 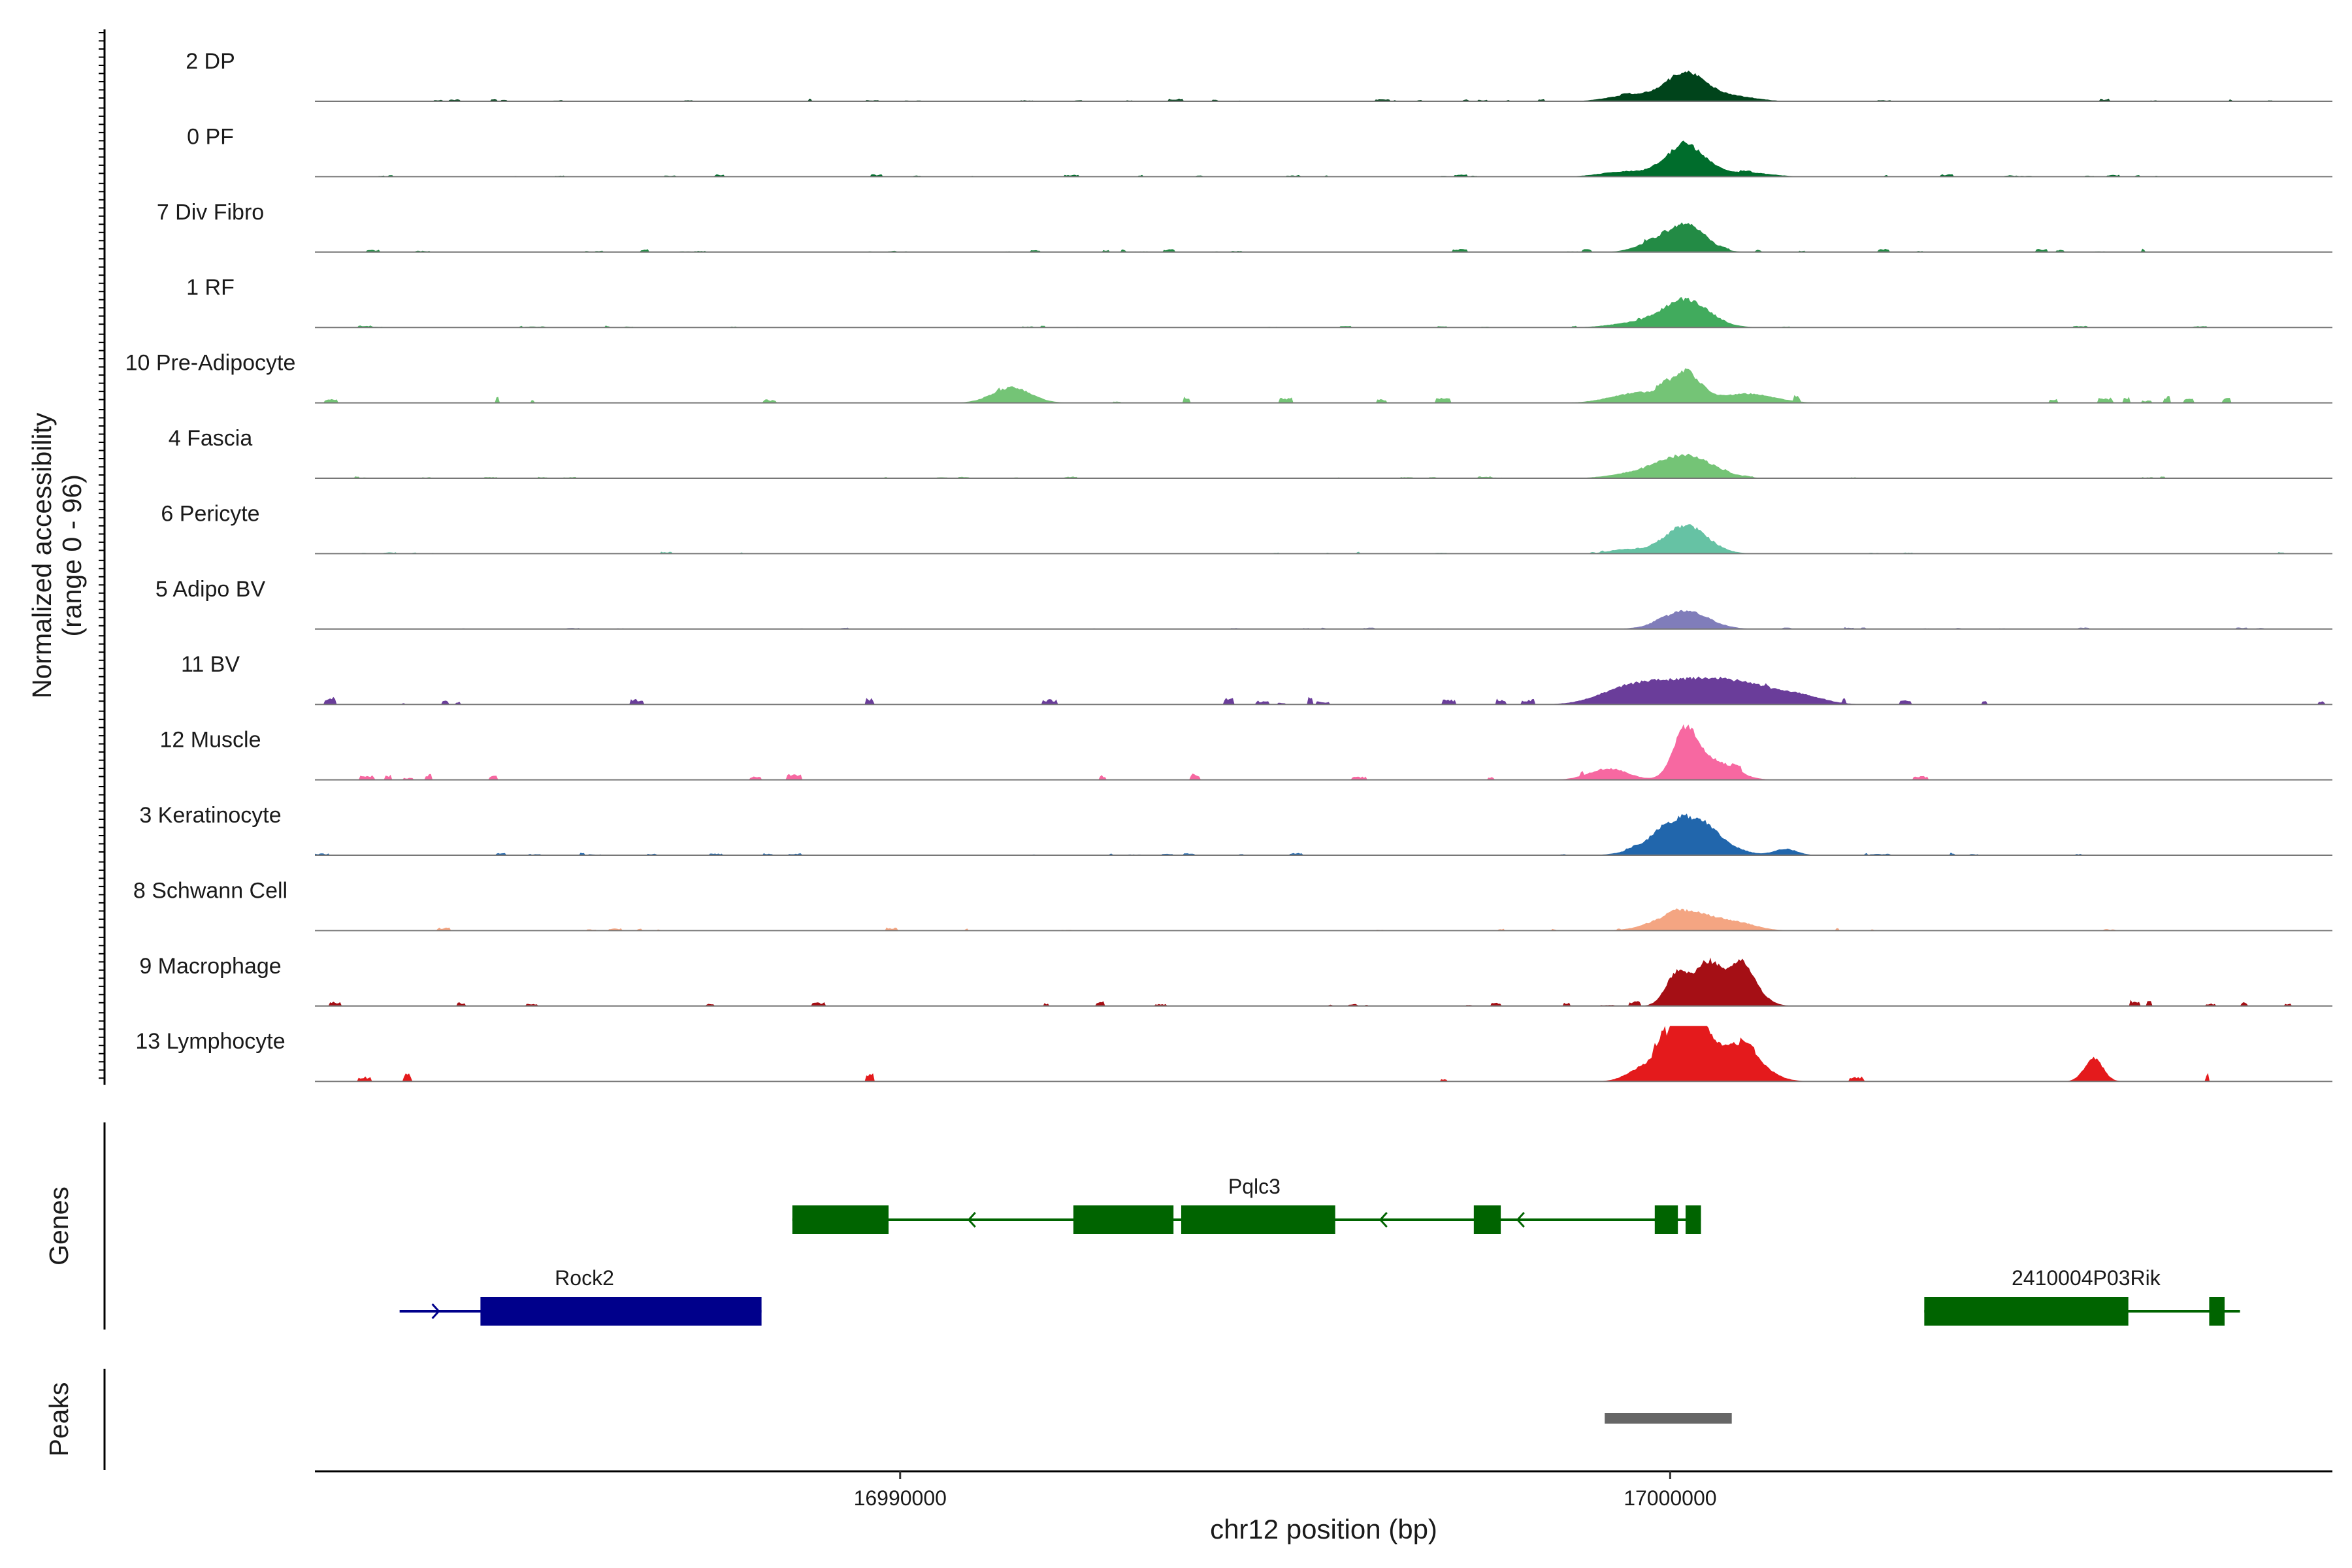 I want to click on x-axis-label: chr12 position (bp), so click(x=1323, y=1529).